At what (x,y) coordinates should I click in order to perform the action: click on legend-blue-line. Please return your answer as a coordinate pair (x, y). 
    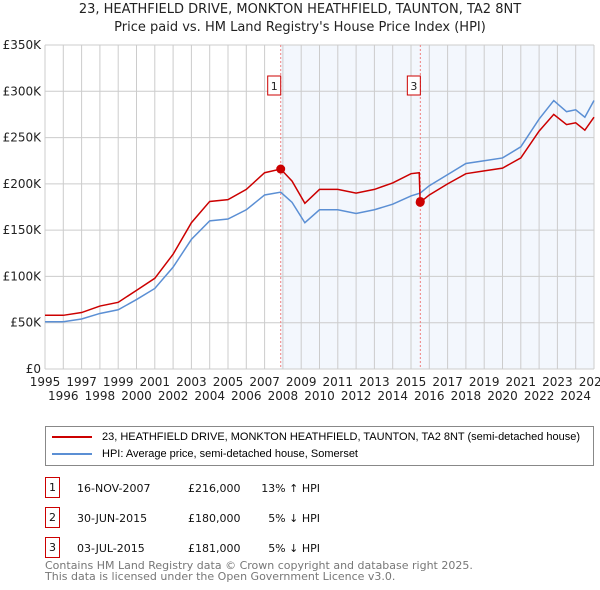
    Looking at the image, I should click on (72, 454).